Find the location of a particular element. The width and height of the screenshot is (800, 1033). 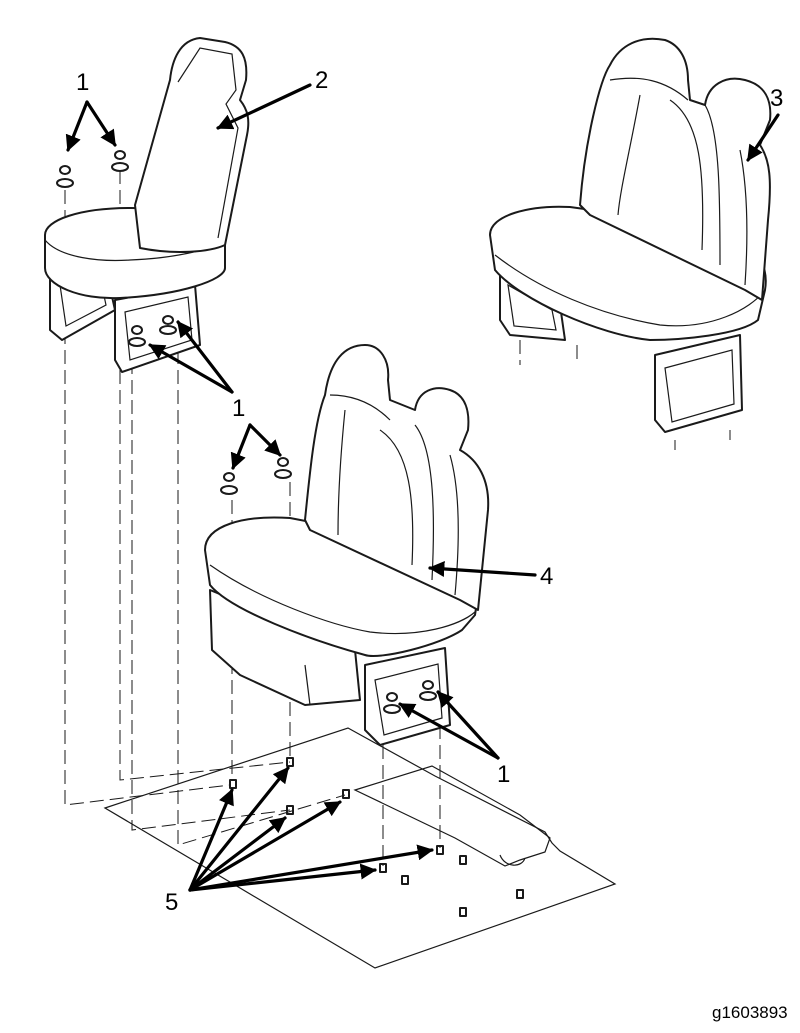

floor-studs is located at coordinates (376, 837).